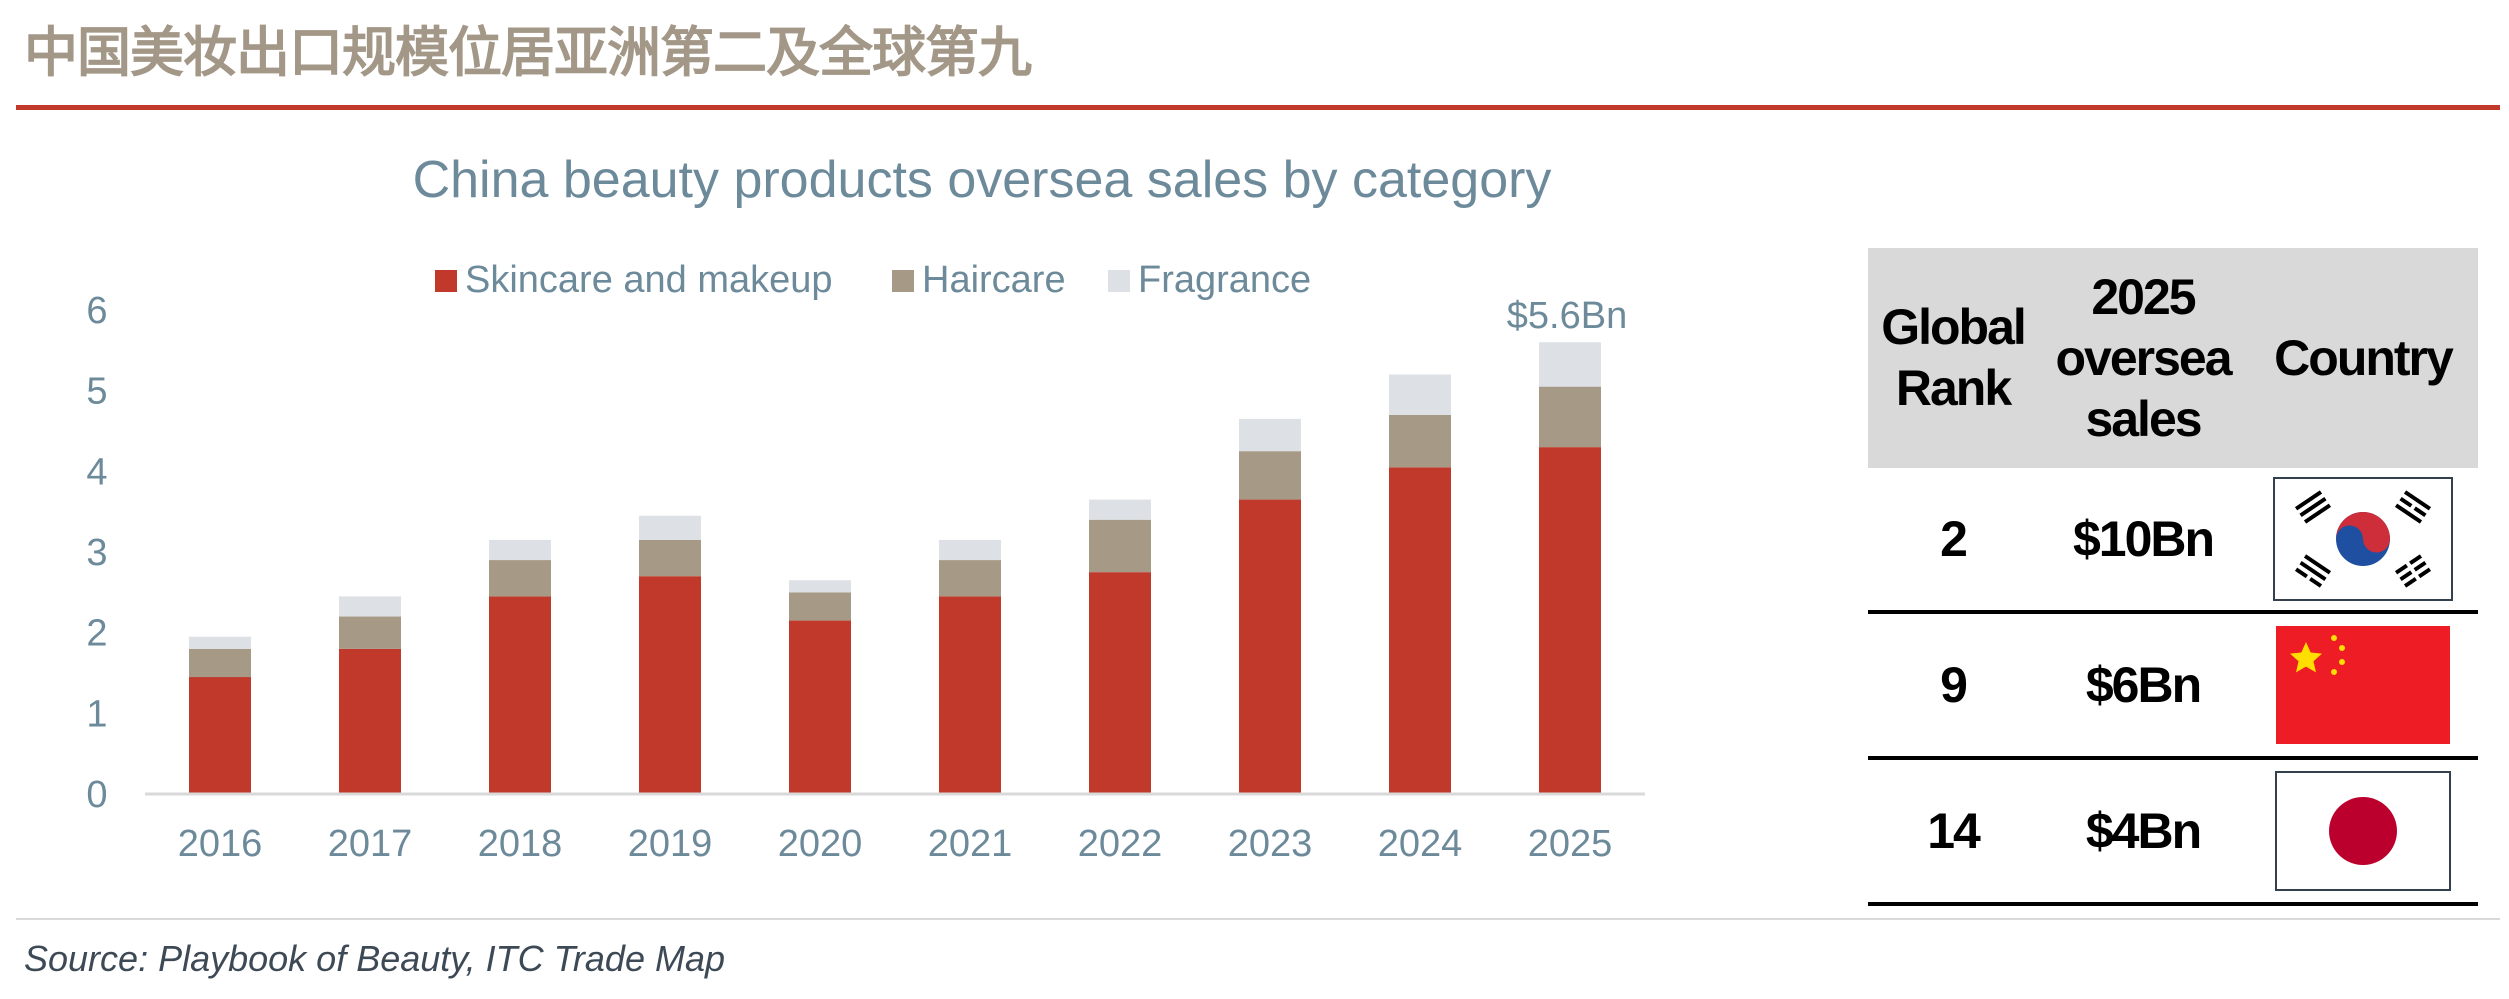 The height and width of the screenshot is (999, 2509). I want to click on table-row: 9 $6Bn, so click(2173, 686).